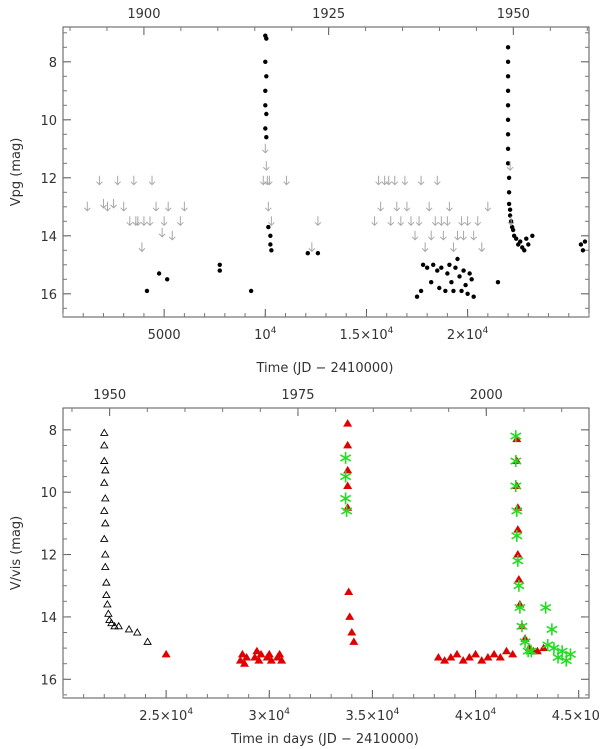 The width and height of the screenshot is (600, 749). What do you see at coordinates (468, 334) in the screenshot?
I see `x-tick-label: 2×10⁴` at bounding box center [468, 334].